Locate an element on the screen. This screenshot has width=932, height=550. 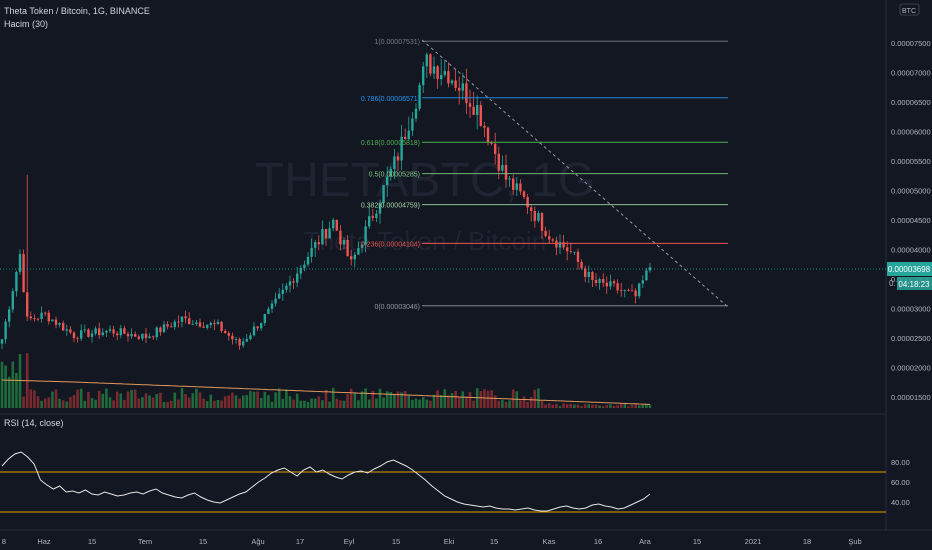
time-tick-label: 8 is located at coordinates (4, 541).